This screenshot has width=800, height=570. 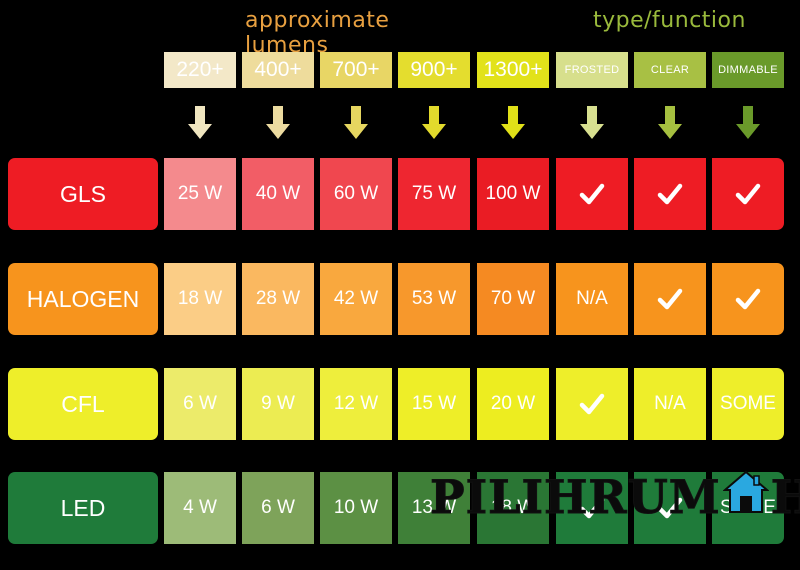 What do you see at coordinates (200, 404) in the screenshot?
I see `cell-cfl-220: 6 W` at bounding box center [200, 404].